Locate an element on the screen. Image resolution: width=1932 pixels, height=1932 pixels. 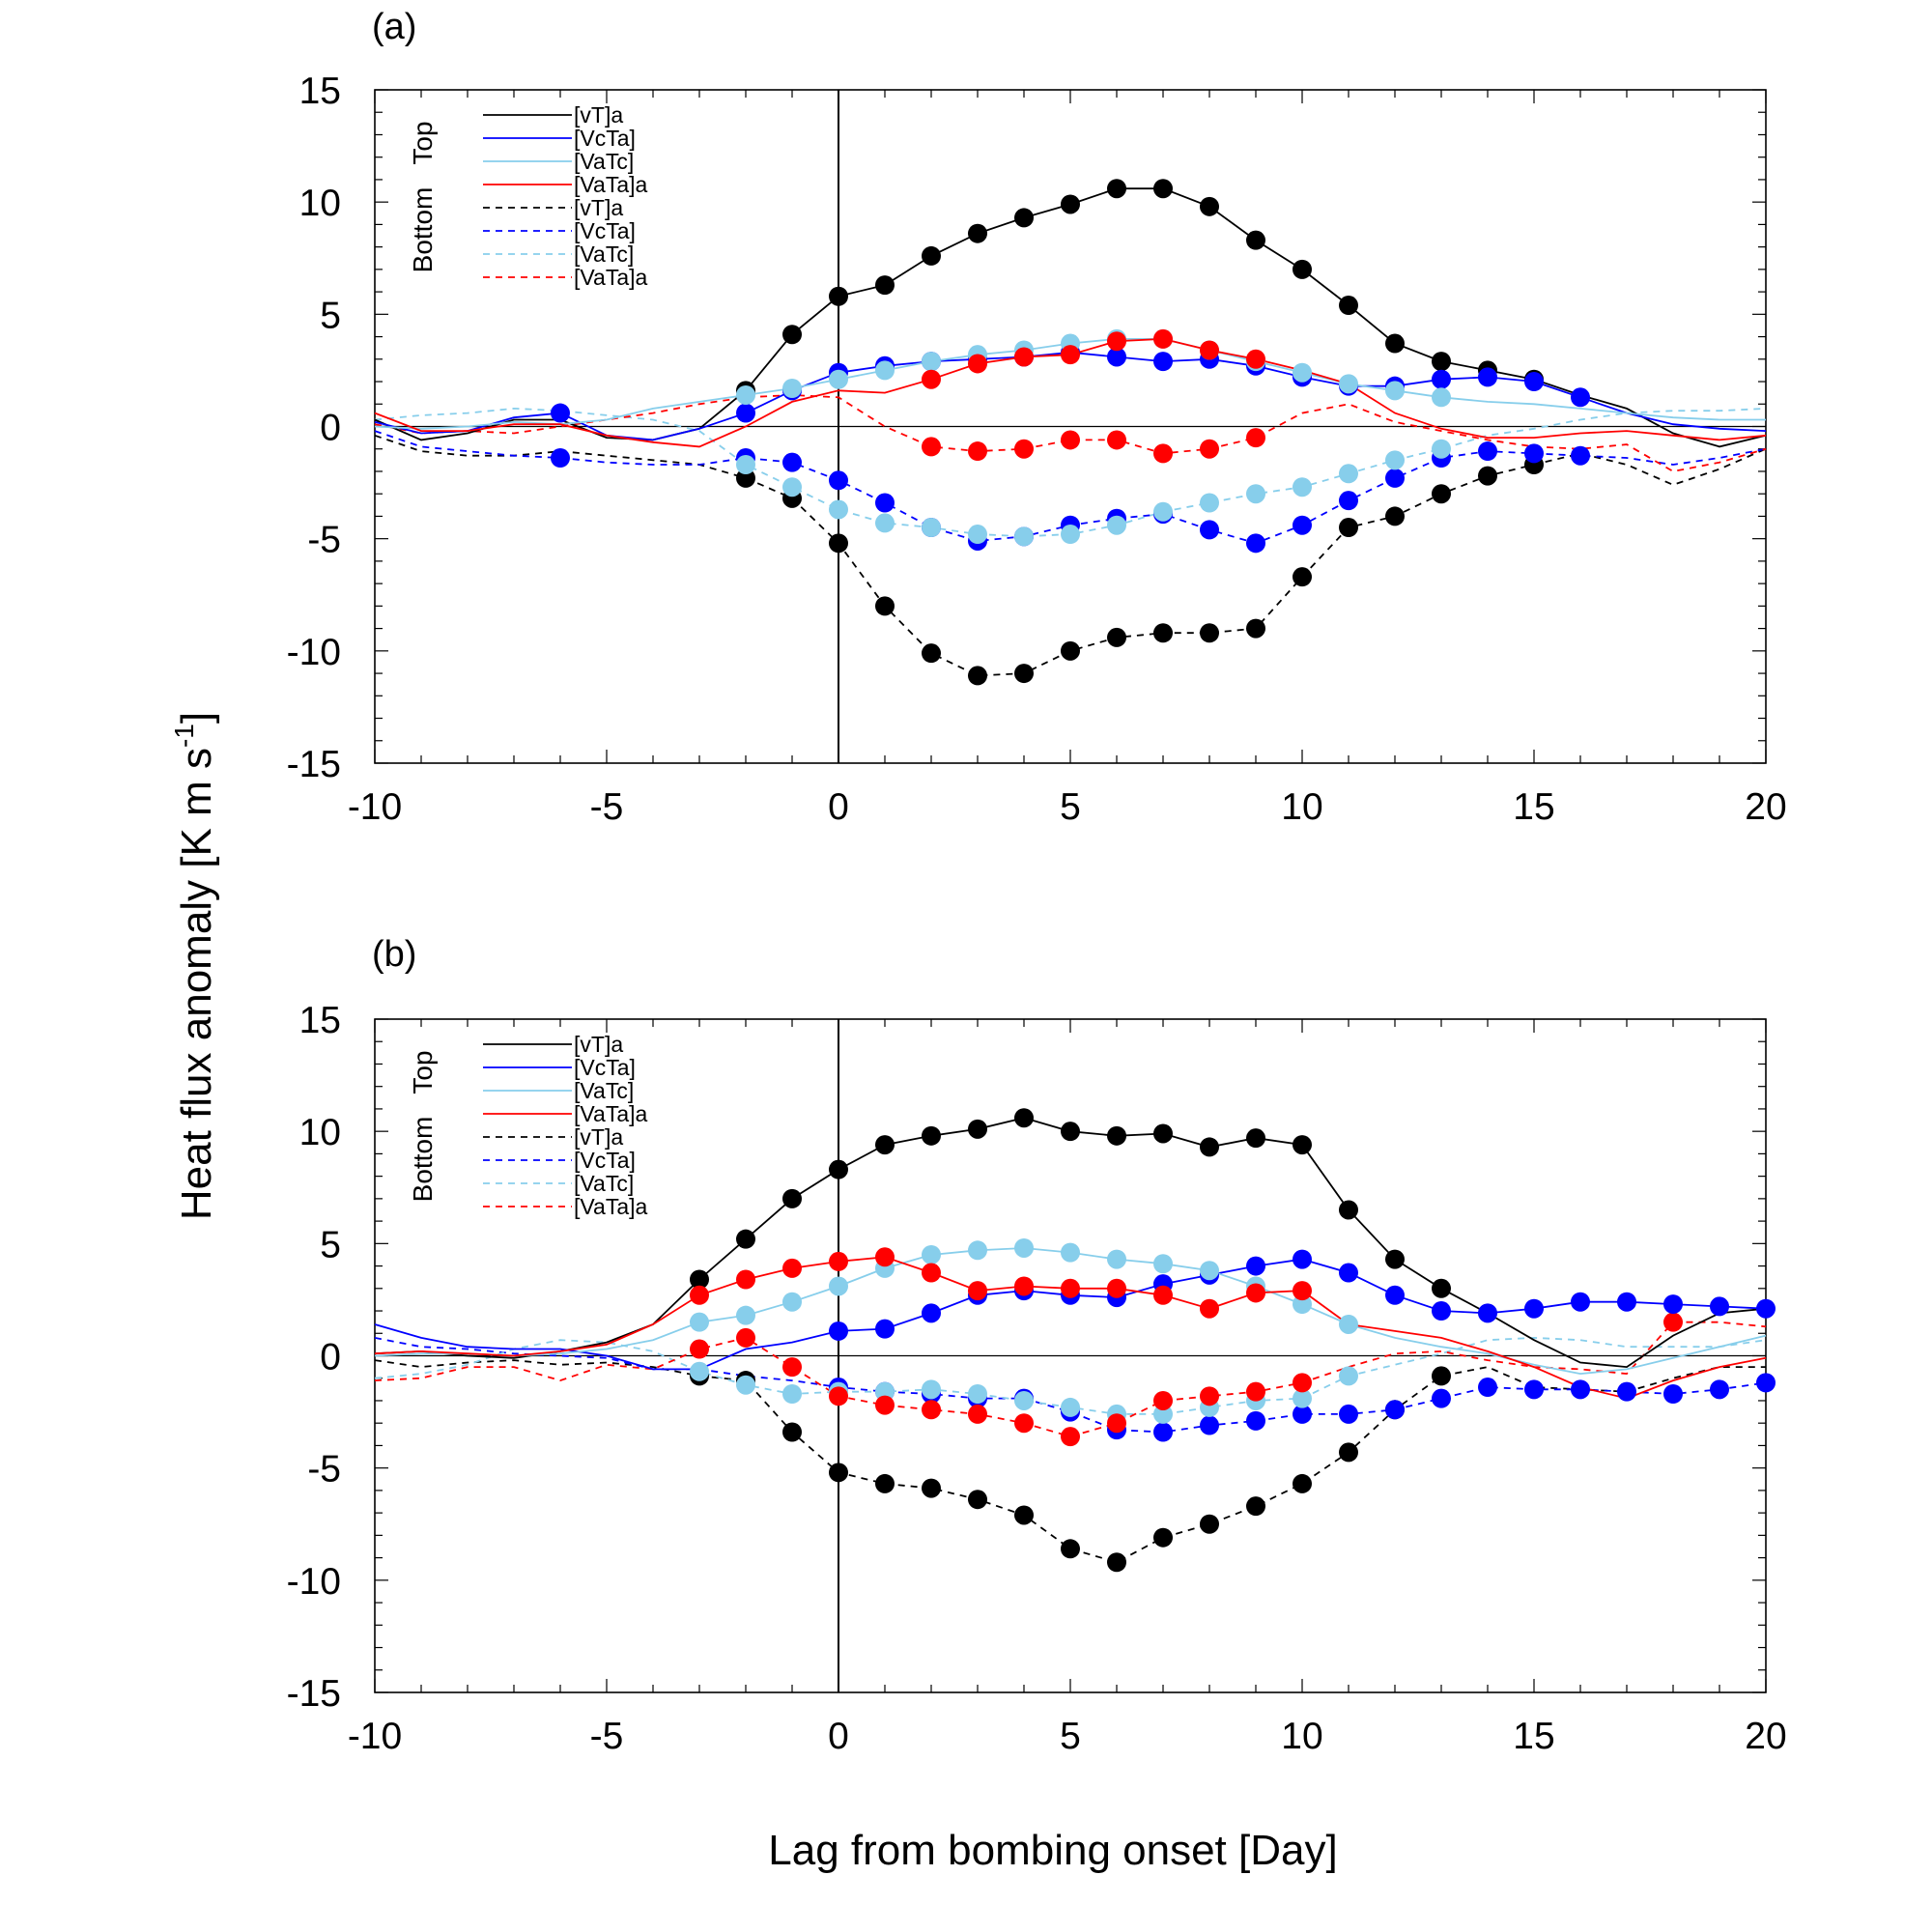
panel-b-series-top-vta-markers is located at coordinates (1070, 1203).